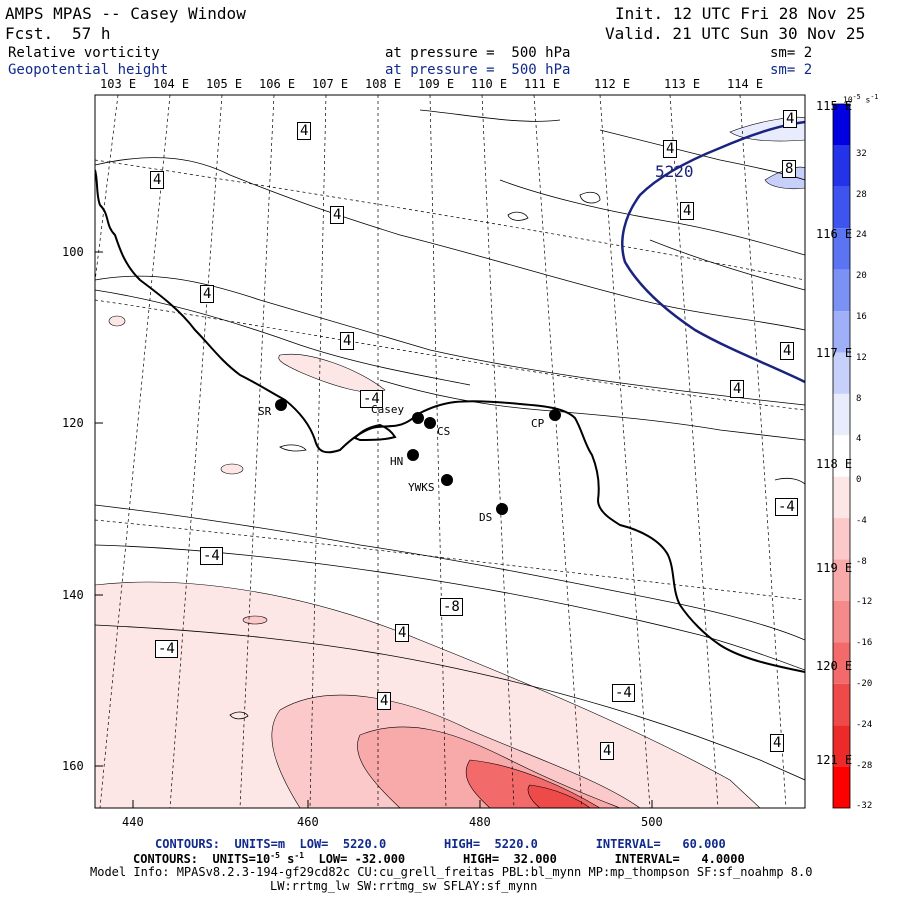  I want to click on x-tick-label: 500, so click(652, 822).